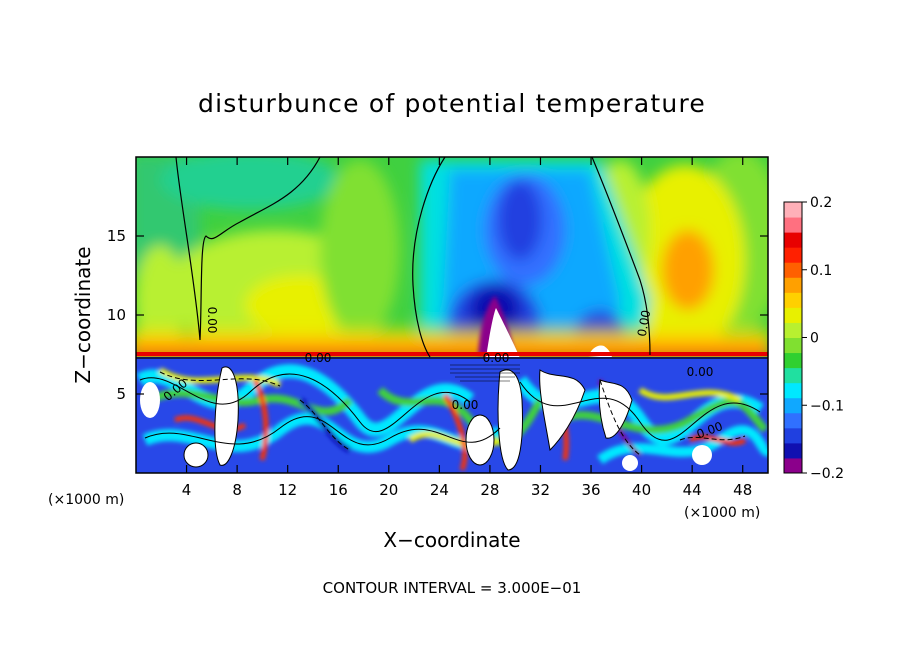 The image size is (904, 654). I want to click on y-tick-label: 10, so click(116, 315).